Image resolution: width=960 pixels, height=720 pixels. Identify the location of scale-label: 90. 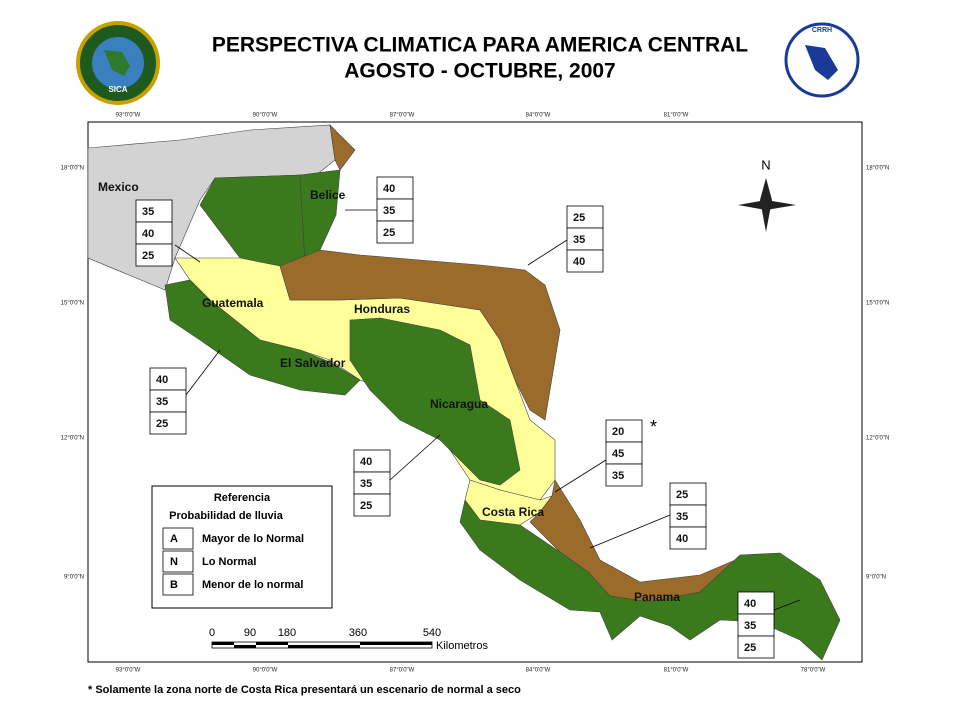
(250, 633).